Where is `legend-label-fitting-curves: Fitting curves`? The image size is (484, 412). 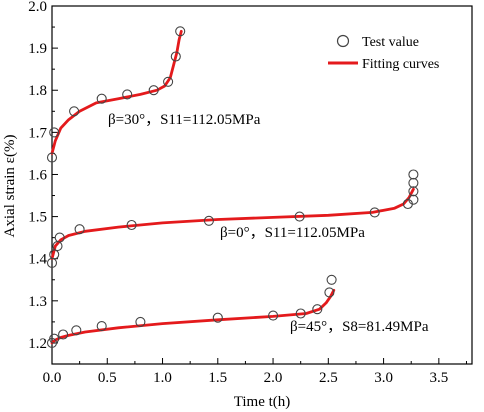 legend-label-fitting-curves: Fitting curves is located at coordinates (400, 64).